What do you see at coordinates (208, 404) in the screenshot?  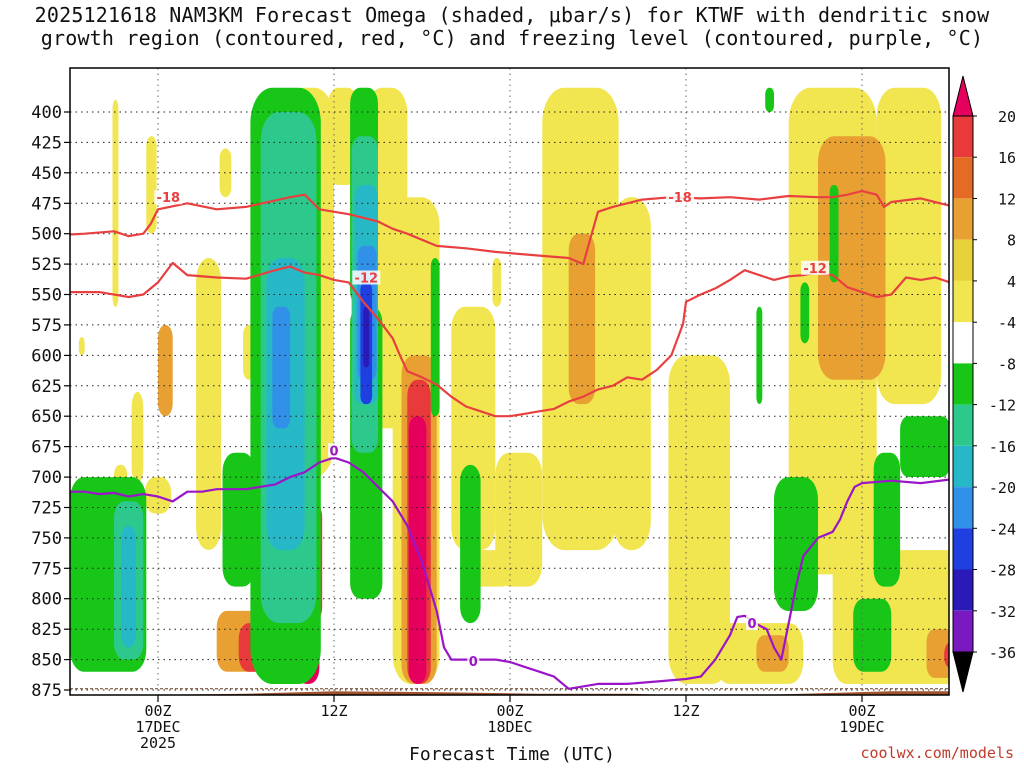 I see `omega-yellow-e` at bounding box center [208, 404].